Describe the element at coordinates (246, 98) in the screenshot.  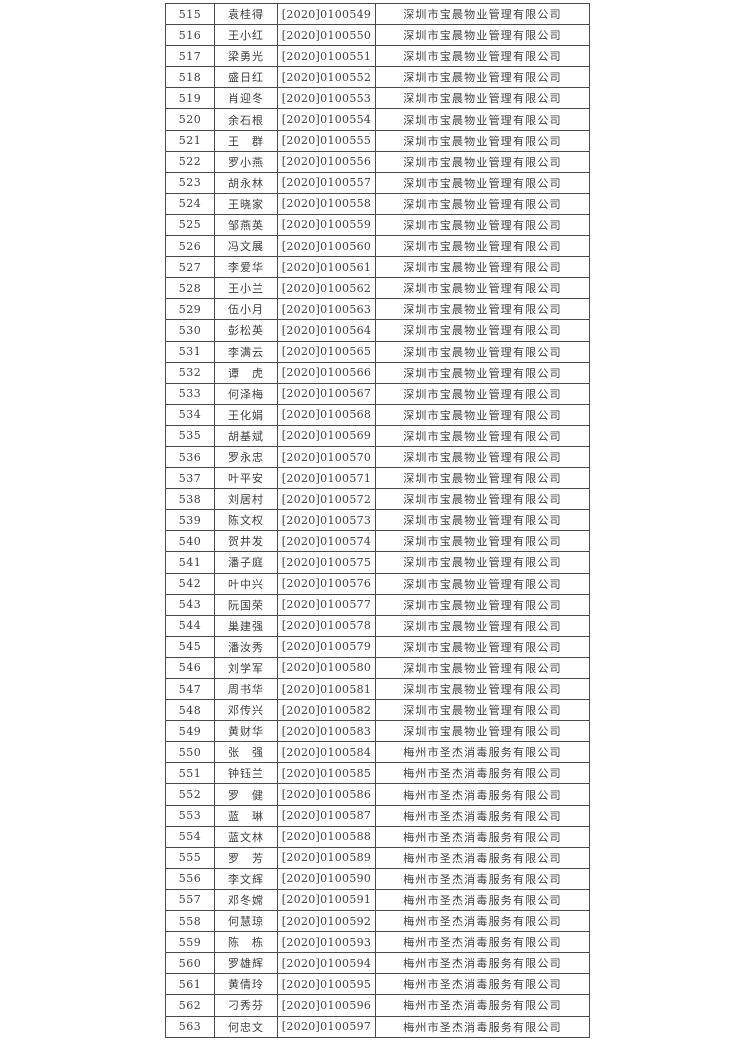
I see `cell-name: 肖迎冬` at that location.